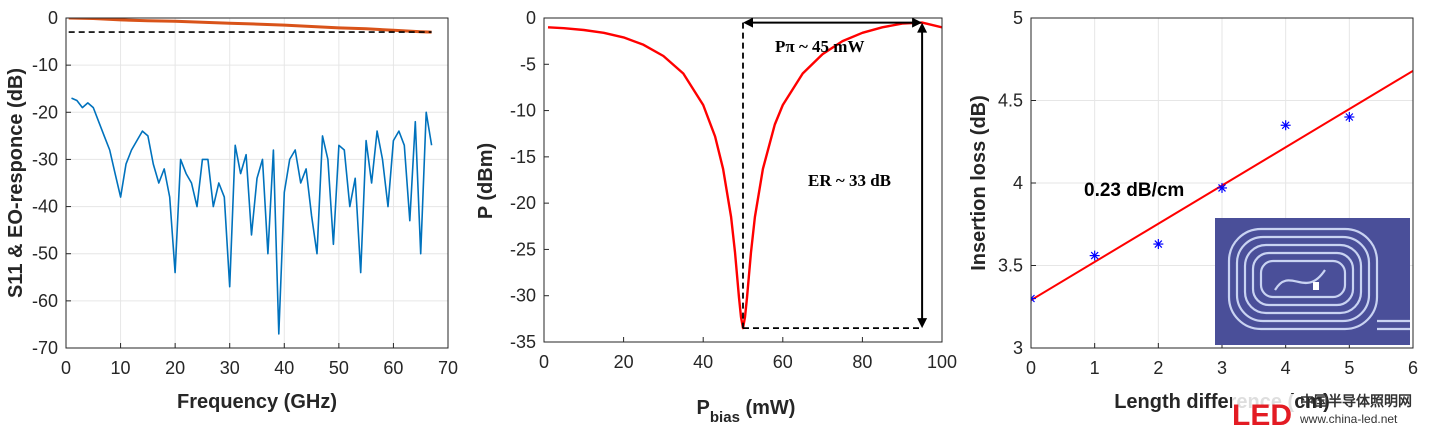 Image resolution: width=1440 pixels, height=433 pixels. I want to click on annotation-slope: 0.23 dB/cm, so click(1134, 190).